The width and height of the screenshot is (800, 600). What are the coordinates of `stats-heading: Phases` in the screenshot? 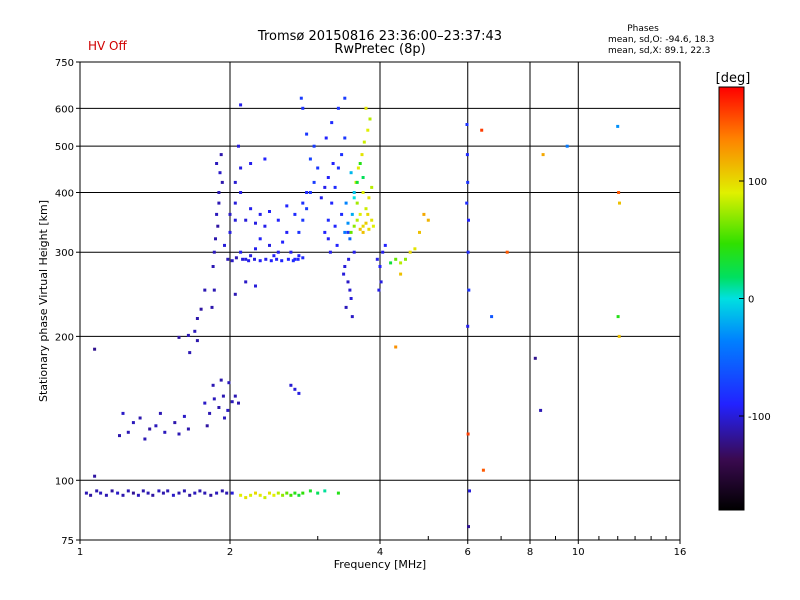 It's located at (643, 29).